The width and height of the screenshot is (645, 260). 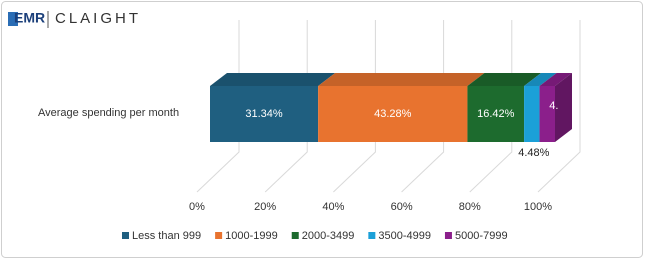 What do you see at coordinates (29, 18) in the screenshot?
I see `logo-left: EMR` at bounding box center [29, 18].